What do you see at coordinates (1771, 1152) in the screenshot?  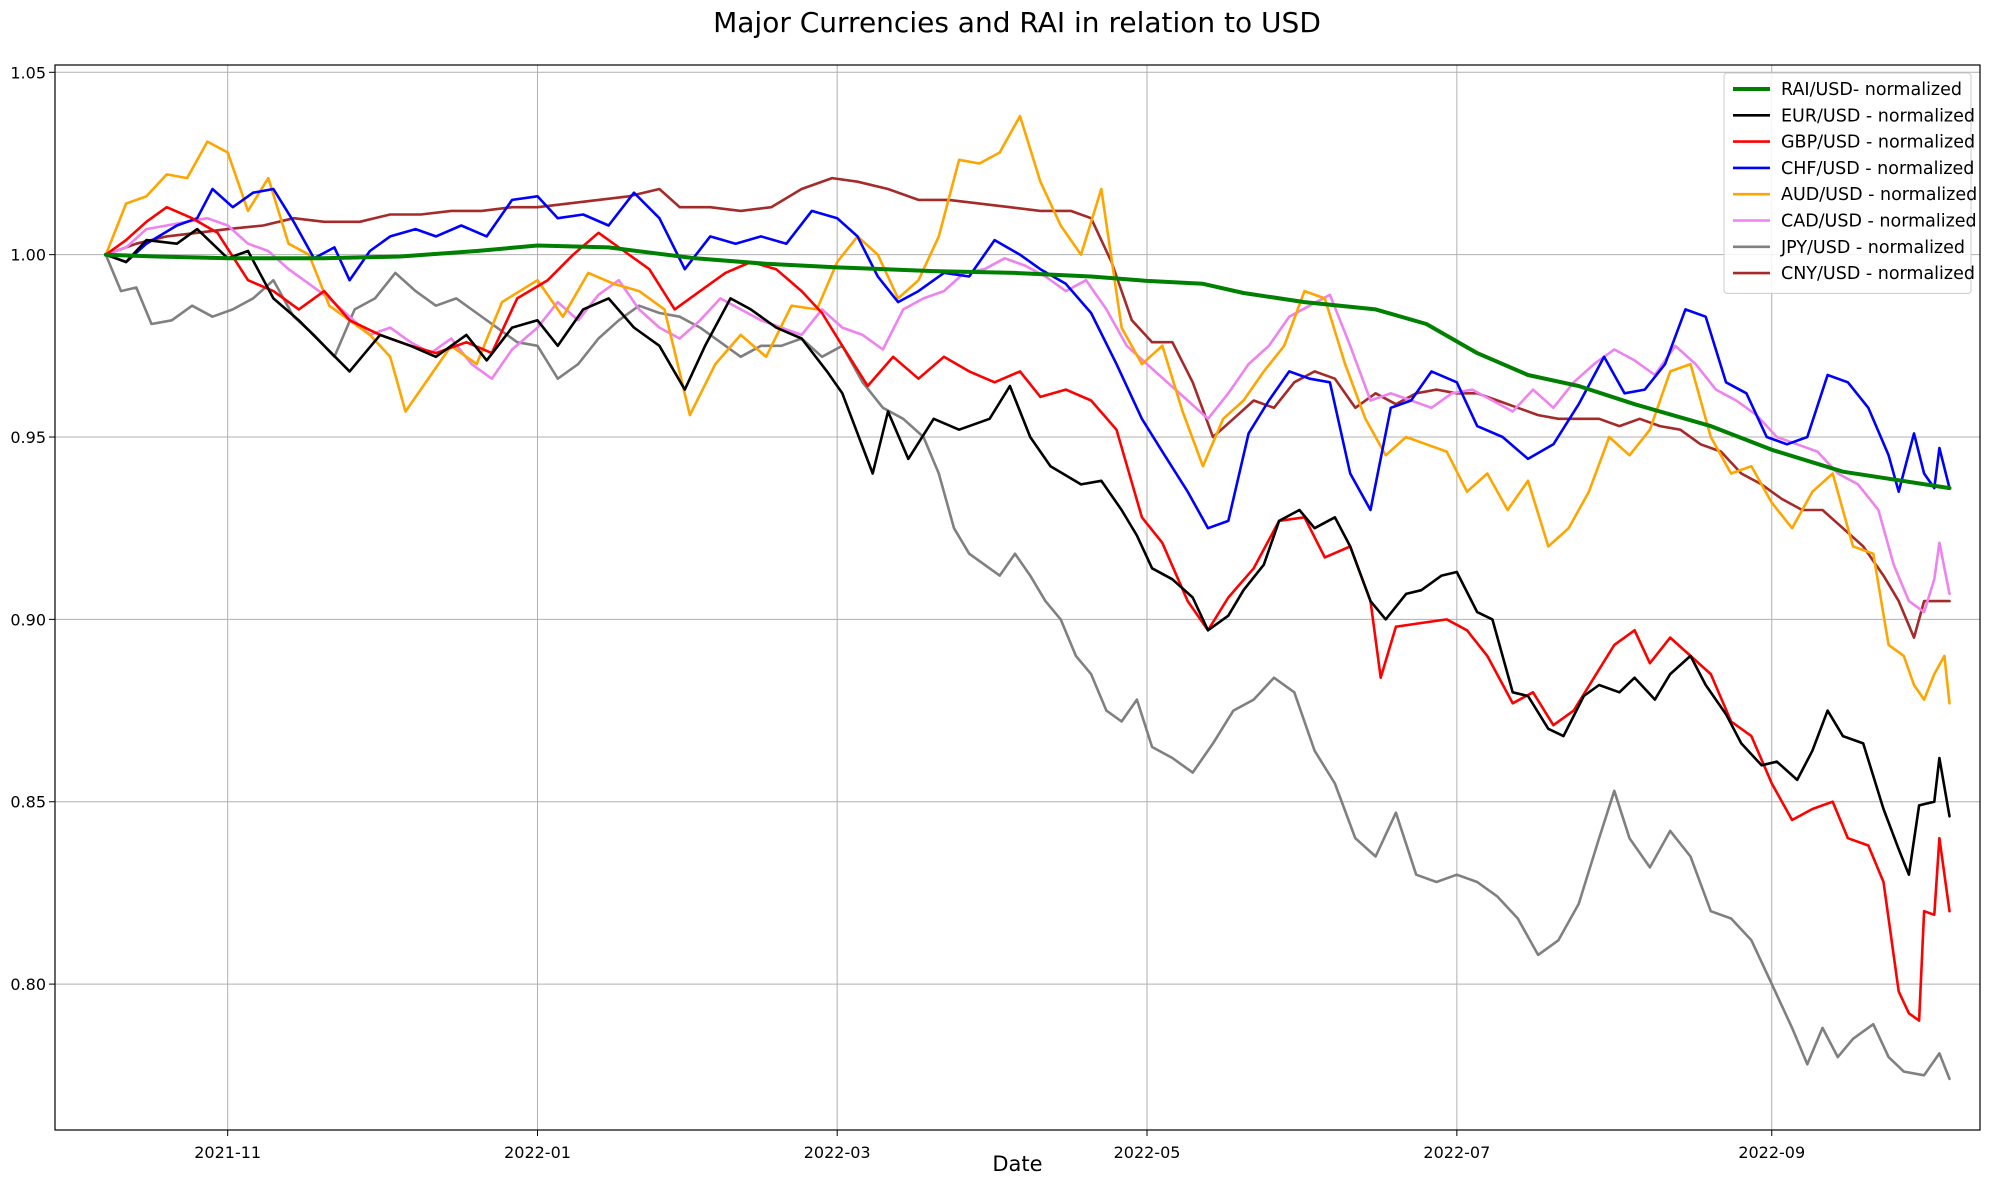 I see `x-tick-label: 2022-09` at bounding box center [1771, 1152].